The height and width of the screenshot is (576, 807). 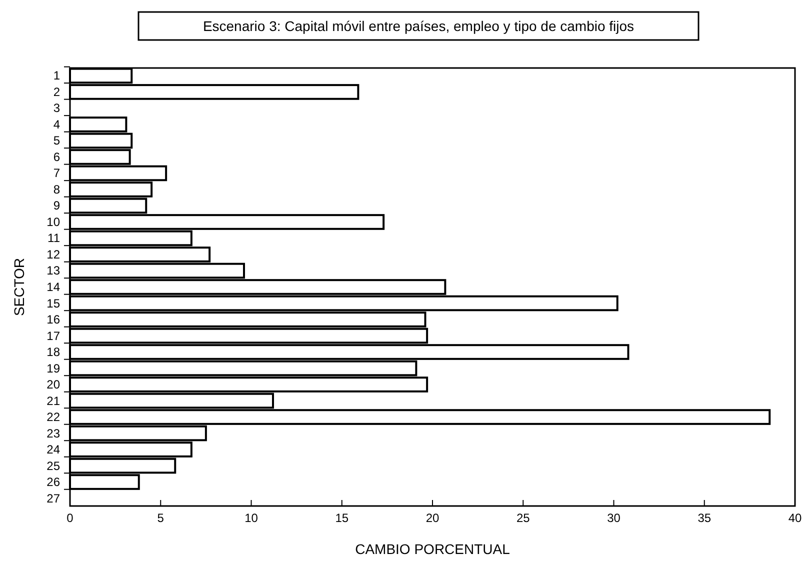 What do you see at coordinates (53, 221) in the screenshot?
I see `y-tick-label: 10` at bounding box center [53, 221].